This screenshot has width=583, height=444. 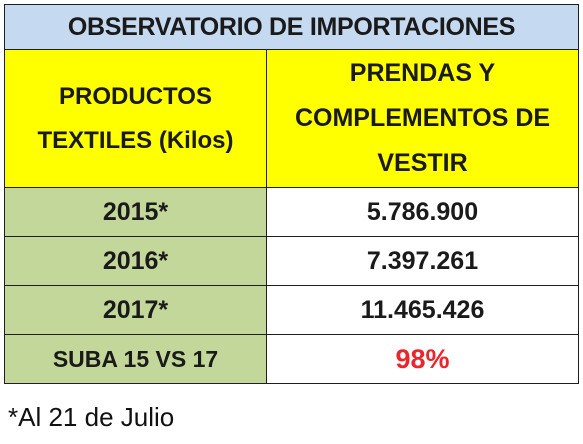 I want to click on header-products-line-2: TEXTILES (Kilos), so click(x=135, y=140).